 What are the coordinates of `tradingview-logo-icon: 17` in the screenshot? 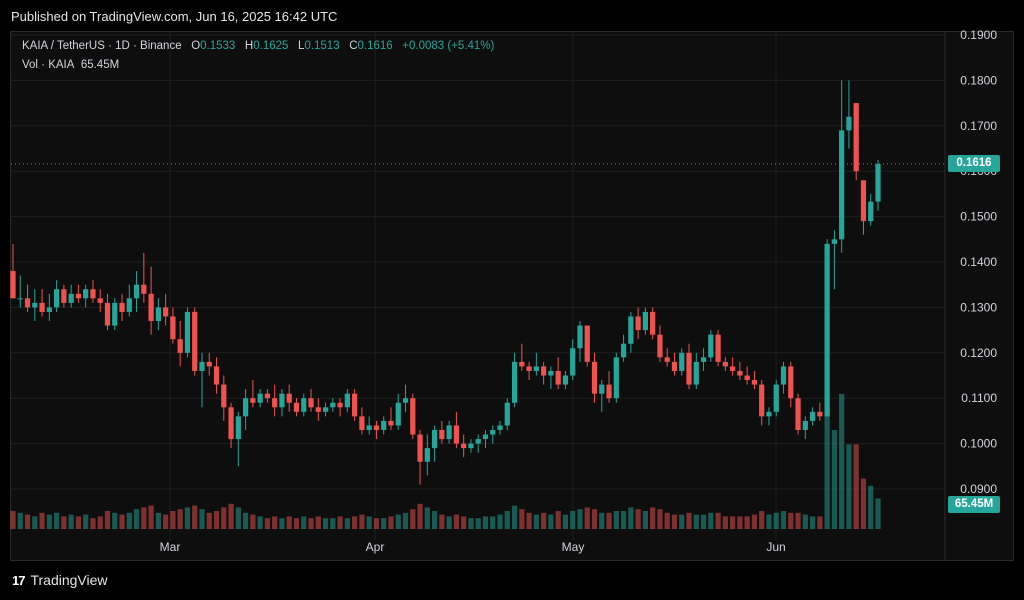 It's located at (19, 580).